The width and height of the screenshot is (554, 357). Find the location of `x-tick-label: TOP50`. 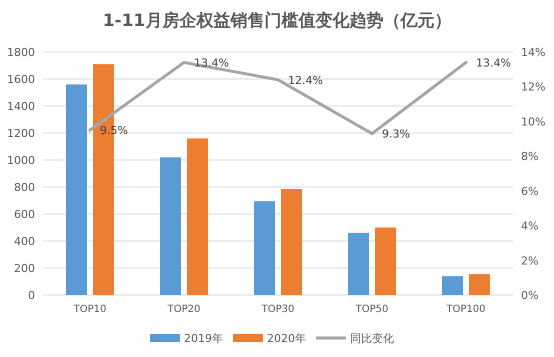

x-tick-label: TOP50 is located at coordinates (371, 309).